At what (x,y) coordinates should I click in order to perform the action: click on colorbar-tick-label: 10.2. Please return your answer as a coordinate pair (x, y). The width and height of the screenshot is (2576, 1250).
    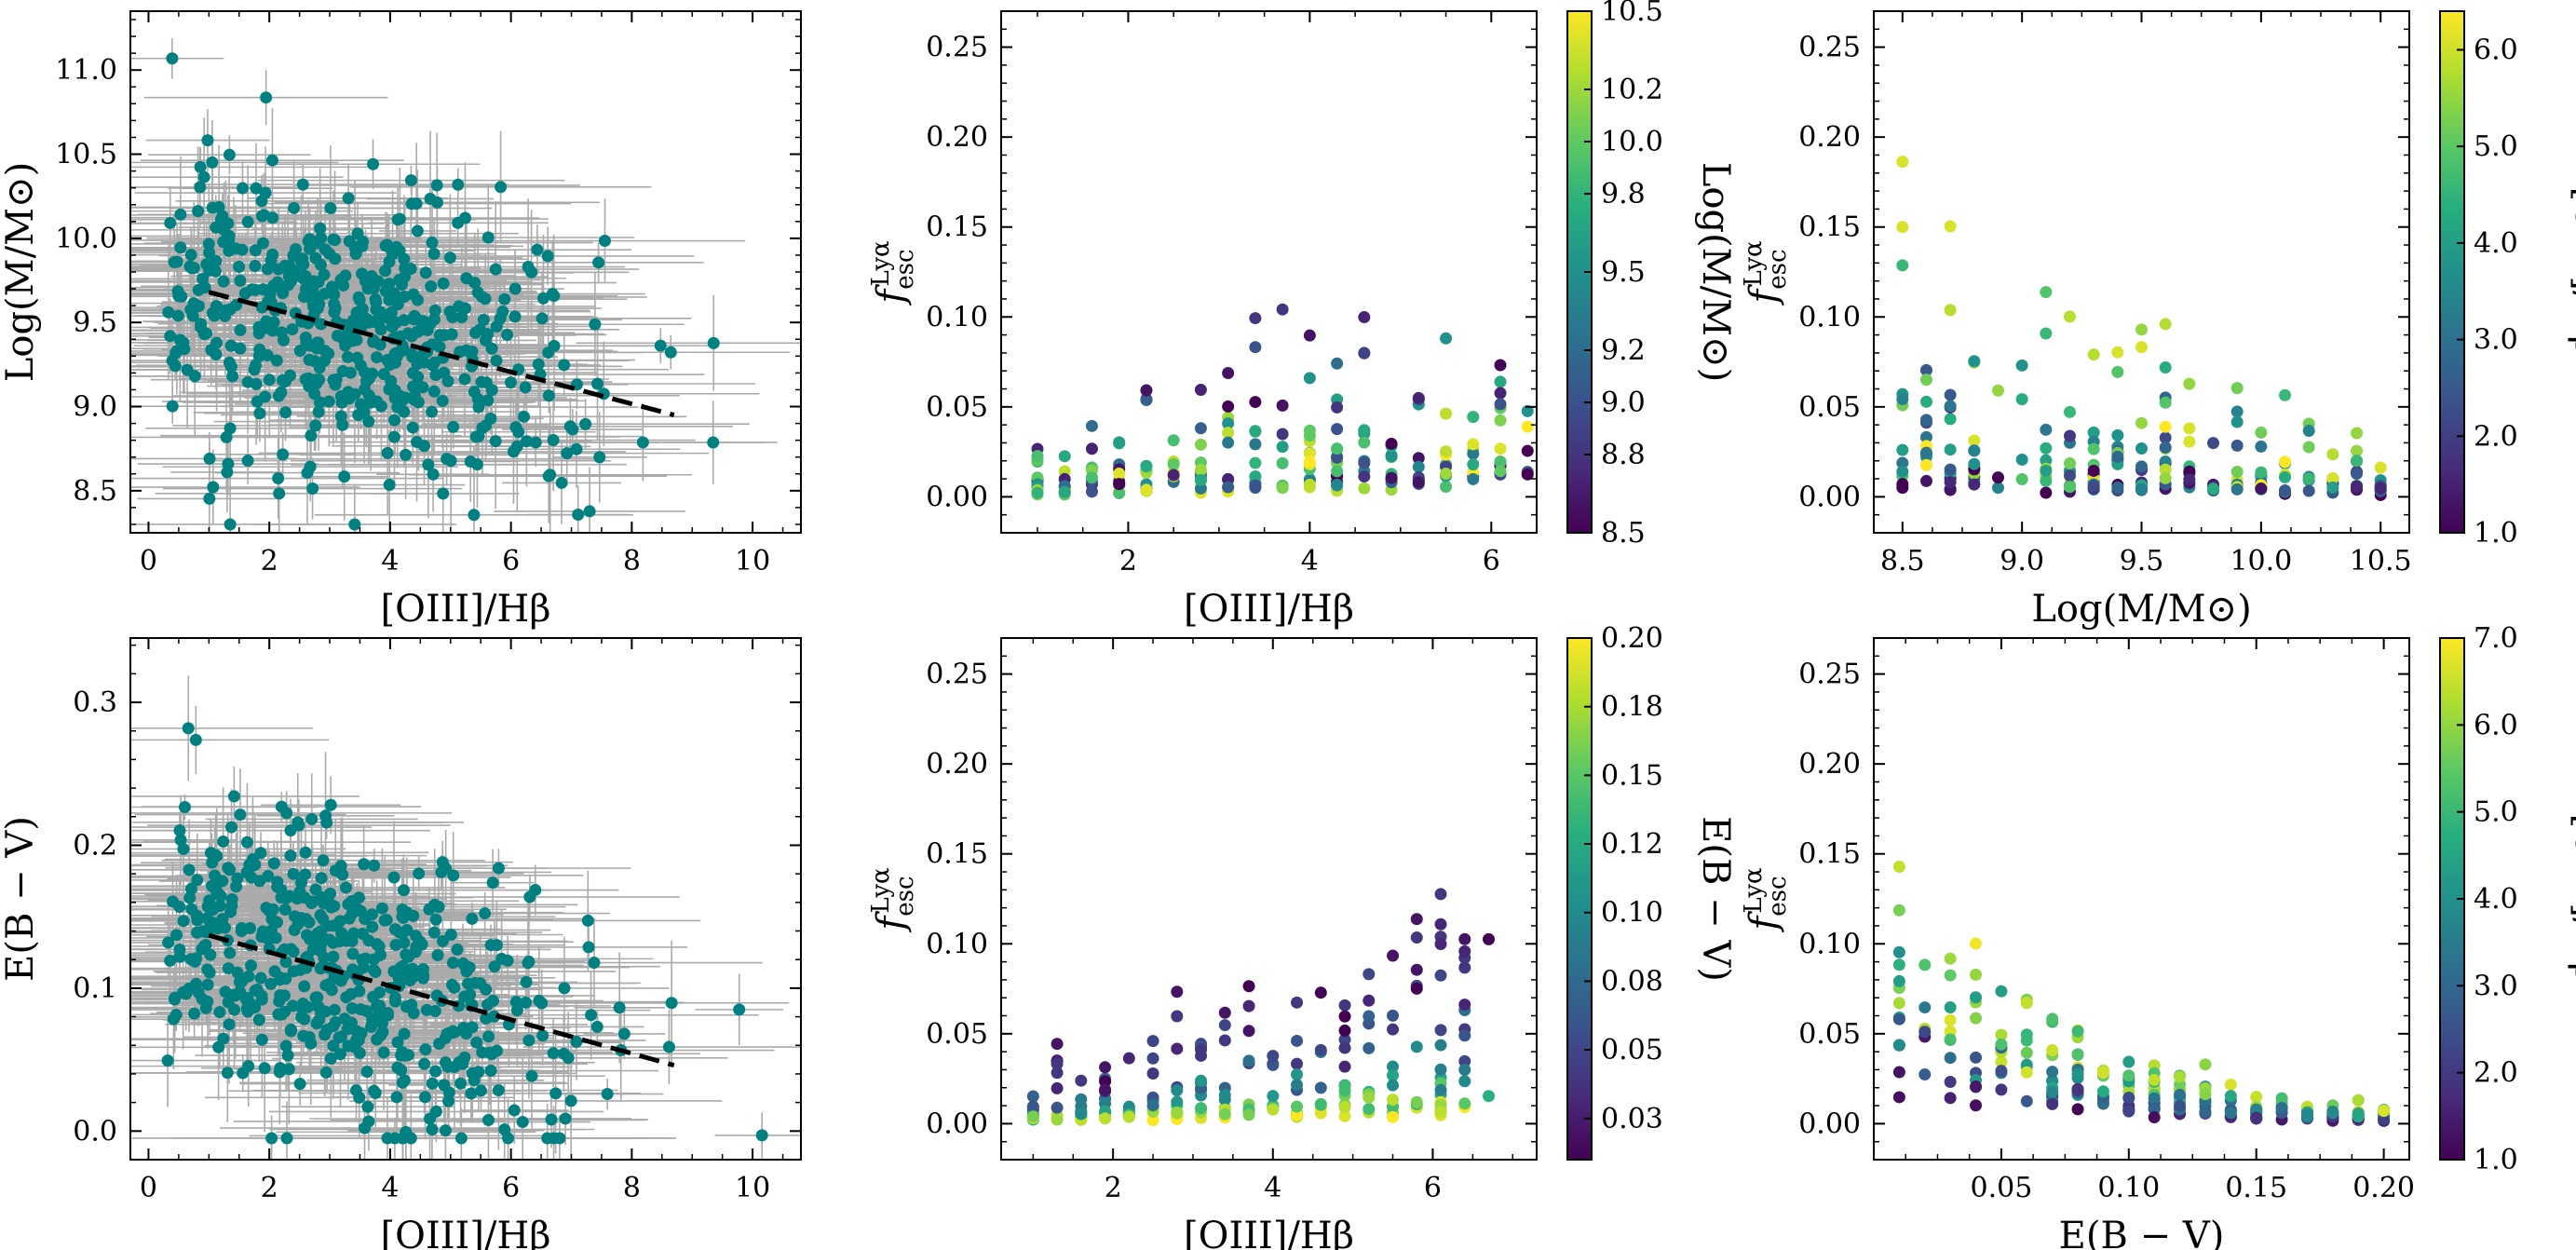
    Looking at the image, I should click on (1632, 90).